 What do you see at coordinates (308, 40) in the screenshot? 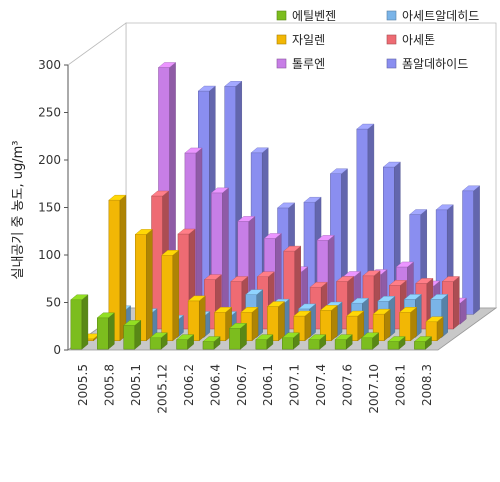
I see `legend-label: 자일렌` at bounding box center [308, 40].